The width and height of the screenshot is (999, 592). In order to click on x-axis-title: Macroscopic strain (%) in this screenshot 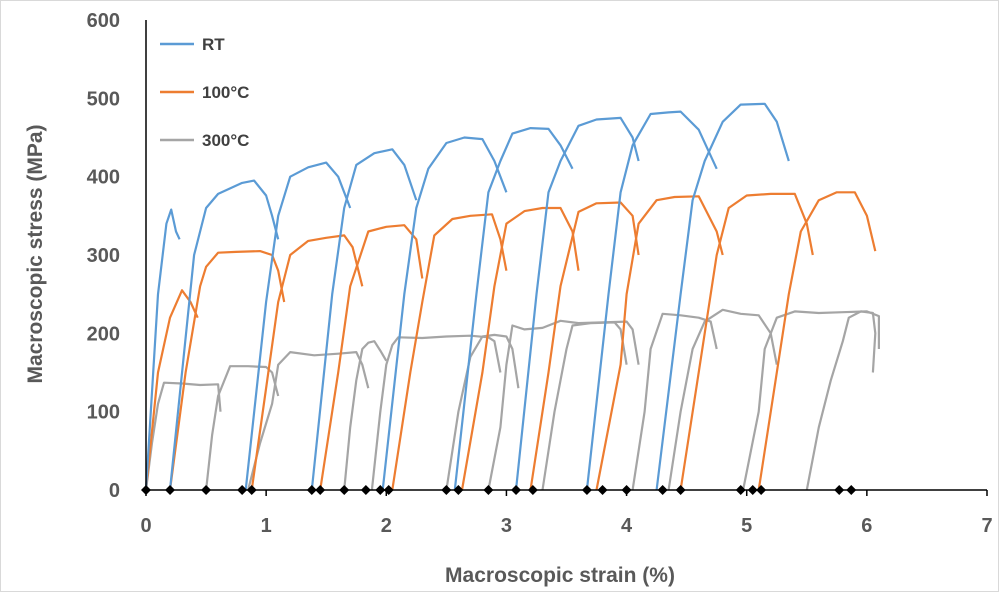, I will do `click(560, 575)`.